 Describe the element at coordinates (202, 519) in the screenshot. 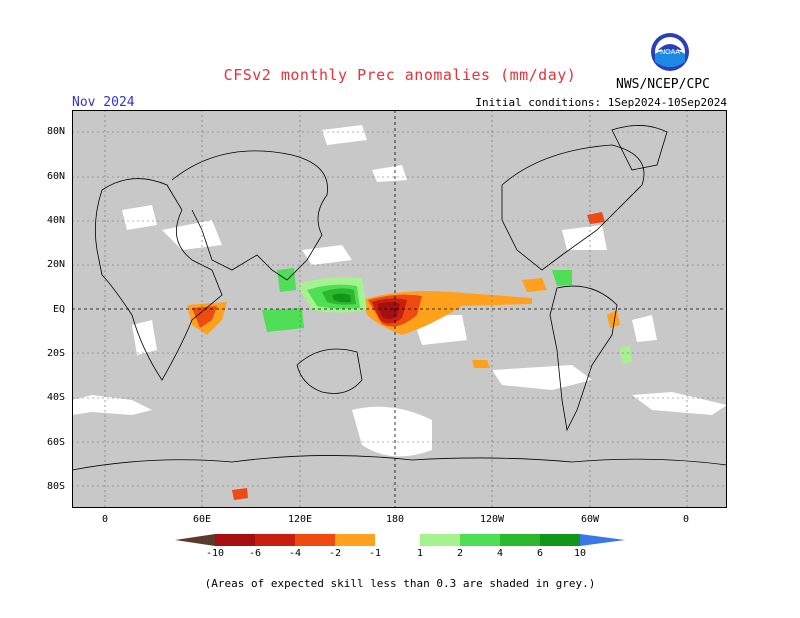

I see `lon-label: 60E` at that location.